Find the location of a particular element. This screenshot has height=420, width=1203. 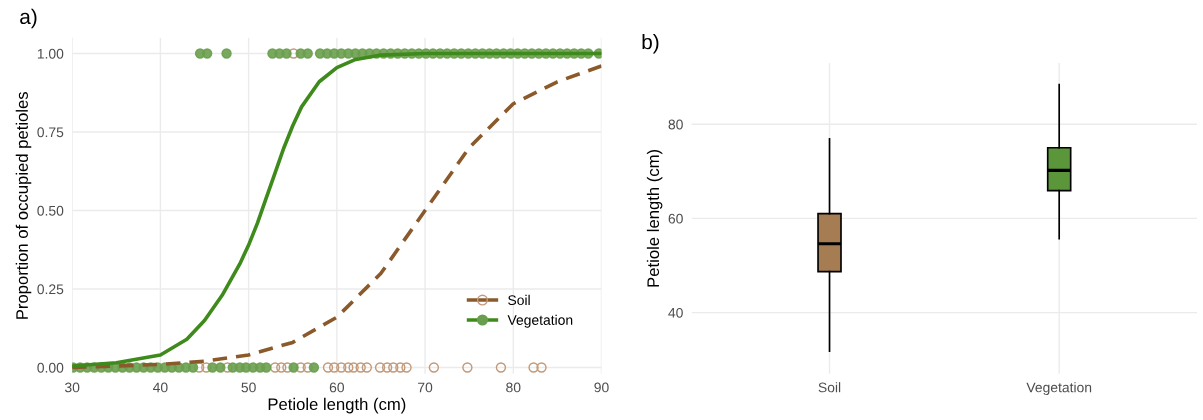

x-tick-label: 90 is located at coordinates (601, 387).